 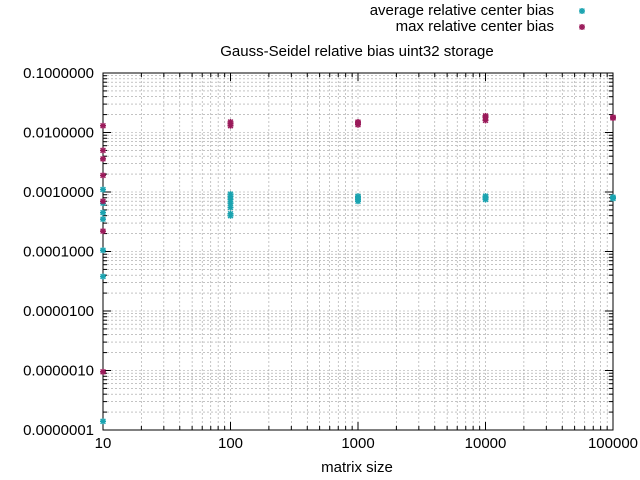 What do you see at coordinates (357, 443) in the screenshot?
I see `x-tick-label: 1000` at bounding box center [357, 443].